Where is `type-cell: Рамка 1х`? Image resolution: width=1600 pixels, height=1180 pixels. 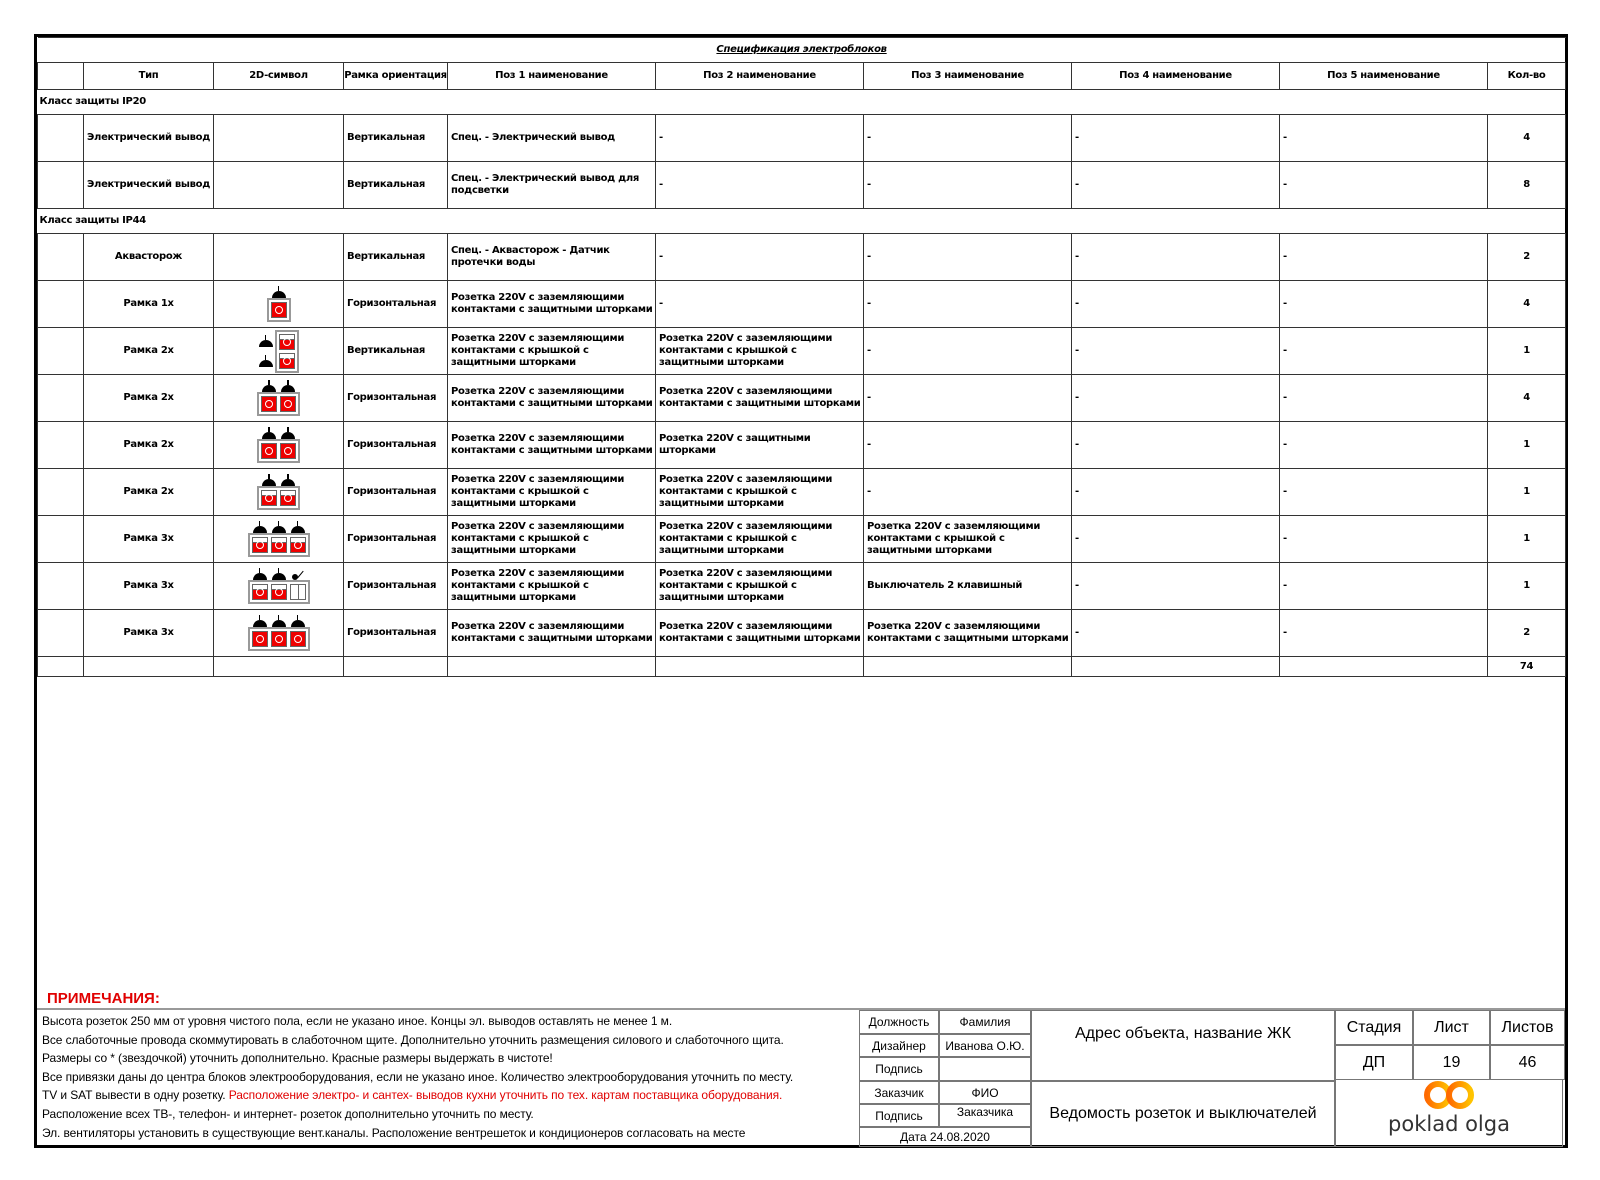 type-cell: Рамка 1х is located at coordinates (148, 304).